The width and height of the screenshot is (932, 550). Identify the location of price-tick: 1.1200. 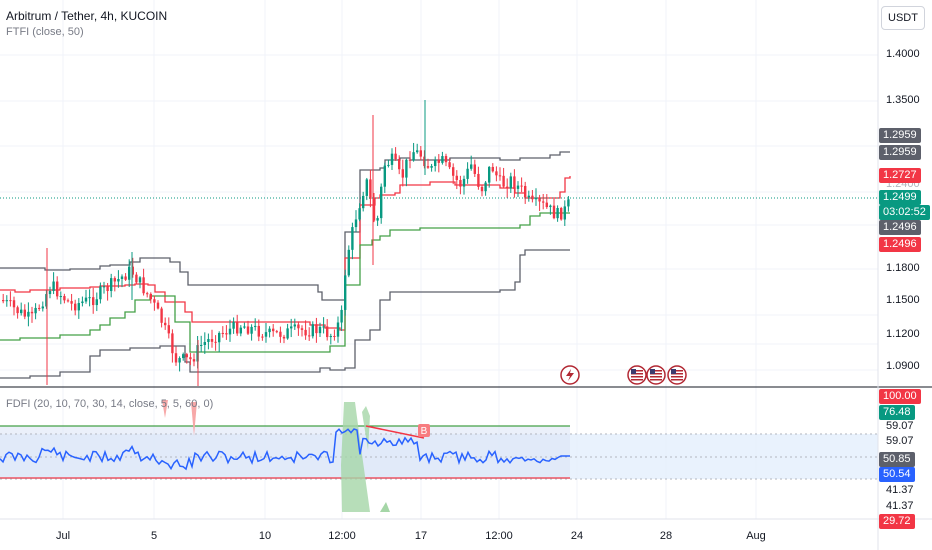
(903, 334).